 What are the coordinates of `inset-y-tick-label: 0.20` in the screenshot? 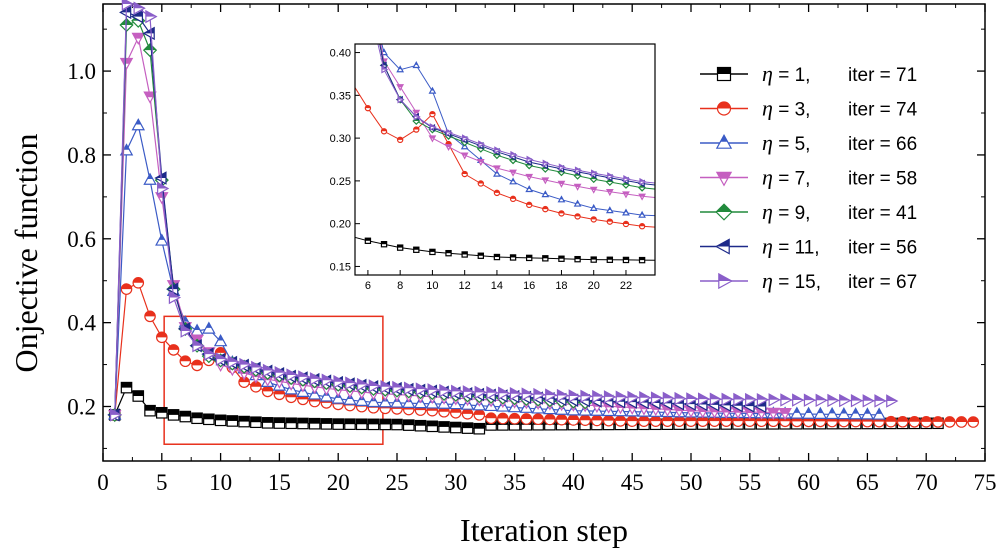 It's located at (340, 225).